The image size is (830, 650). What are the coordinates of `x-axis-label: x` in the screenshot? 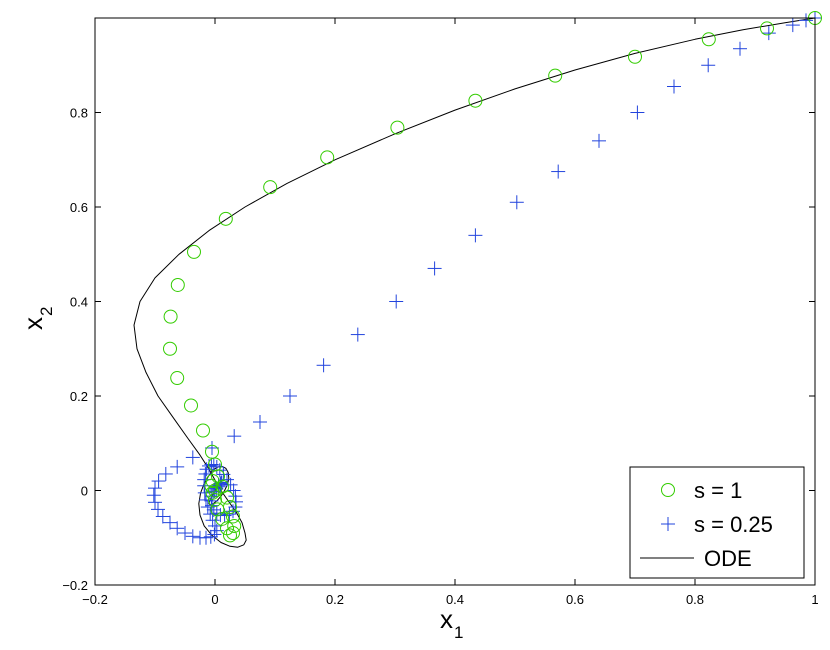 It's located at (446, 619).